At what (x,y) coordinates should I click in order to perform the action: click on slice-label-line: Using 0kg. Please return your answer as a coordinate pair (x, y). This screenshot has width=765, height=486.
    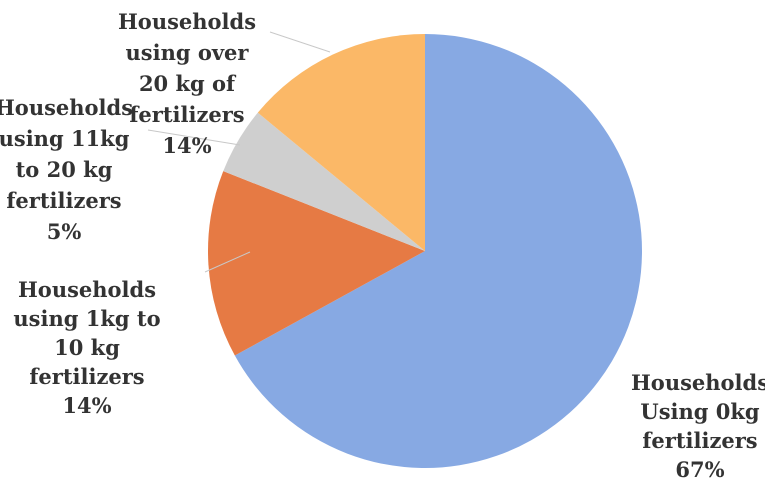
    Looking at the image, I should click on (700, 411).